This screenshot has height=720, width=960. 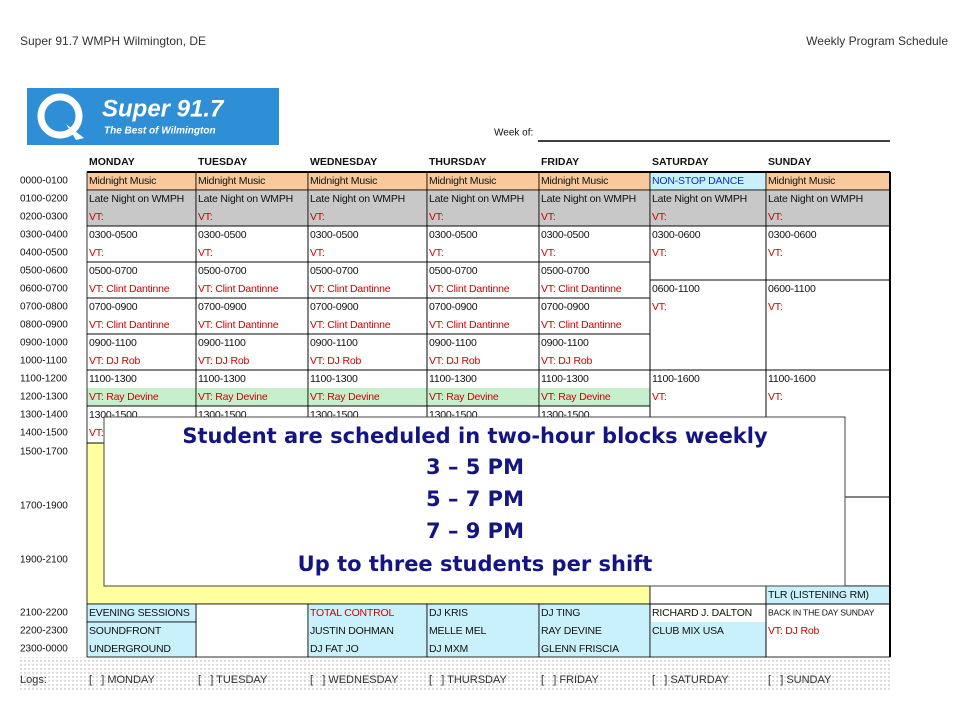 What do you see at coordinates (676, 235) in the screenshot?
I see `program-line: 0300-0600` at bounding box center [676, 235].